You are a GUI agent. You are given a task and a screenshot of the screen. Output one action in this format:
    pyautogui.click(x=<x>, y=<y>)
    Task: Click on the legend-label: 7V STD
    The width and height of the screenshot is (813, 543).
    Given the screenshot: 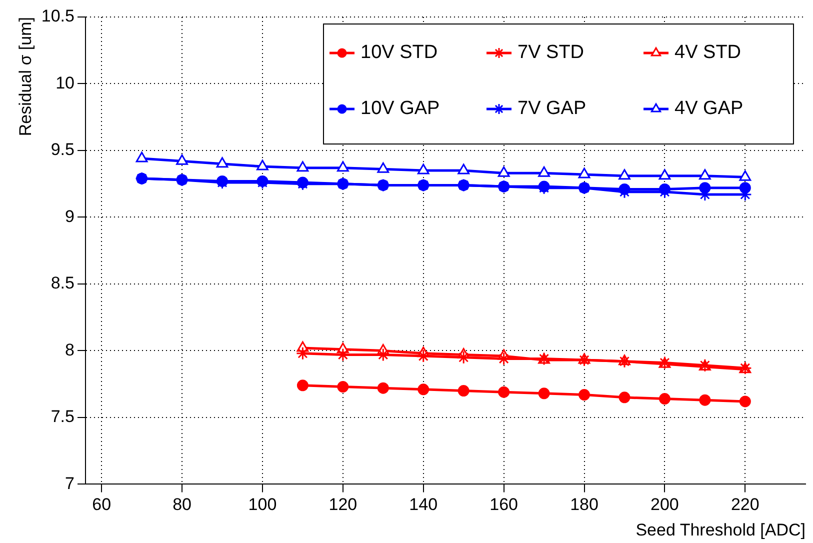 What is the action you would take?
    pyautogui.click(x=551, y=53)
    